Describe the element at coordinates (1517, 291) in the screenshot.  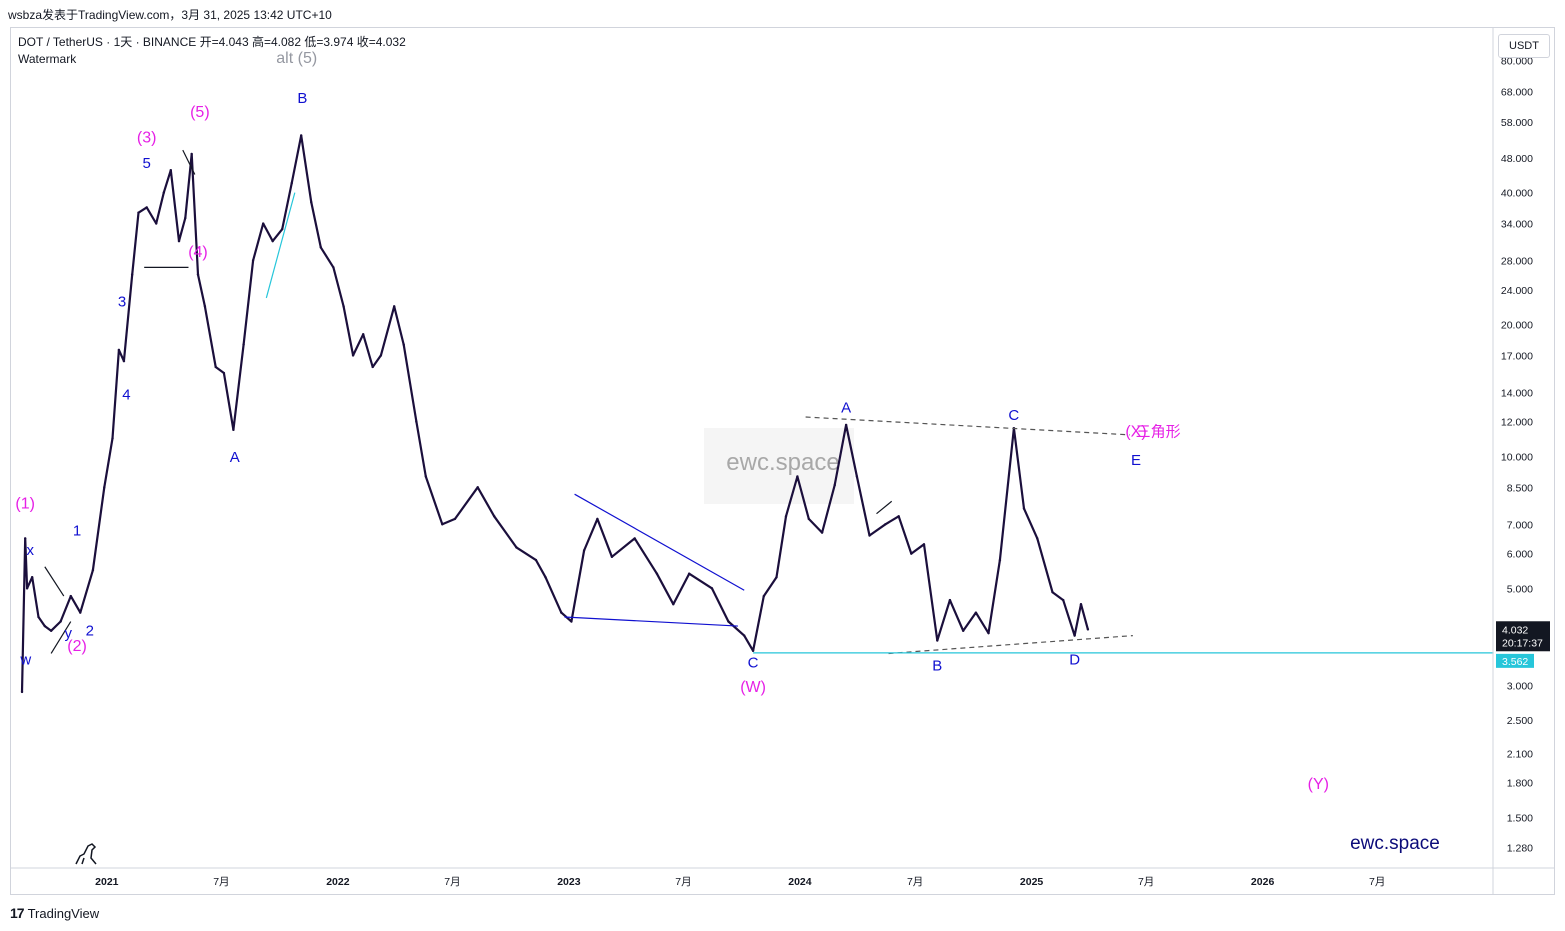
I see `price-tick-label: 24.000` at that location.